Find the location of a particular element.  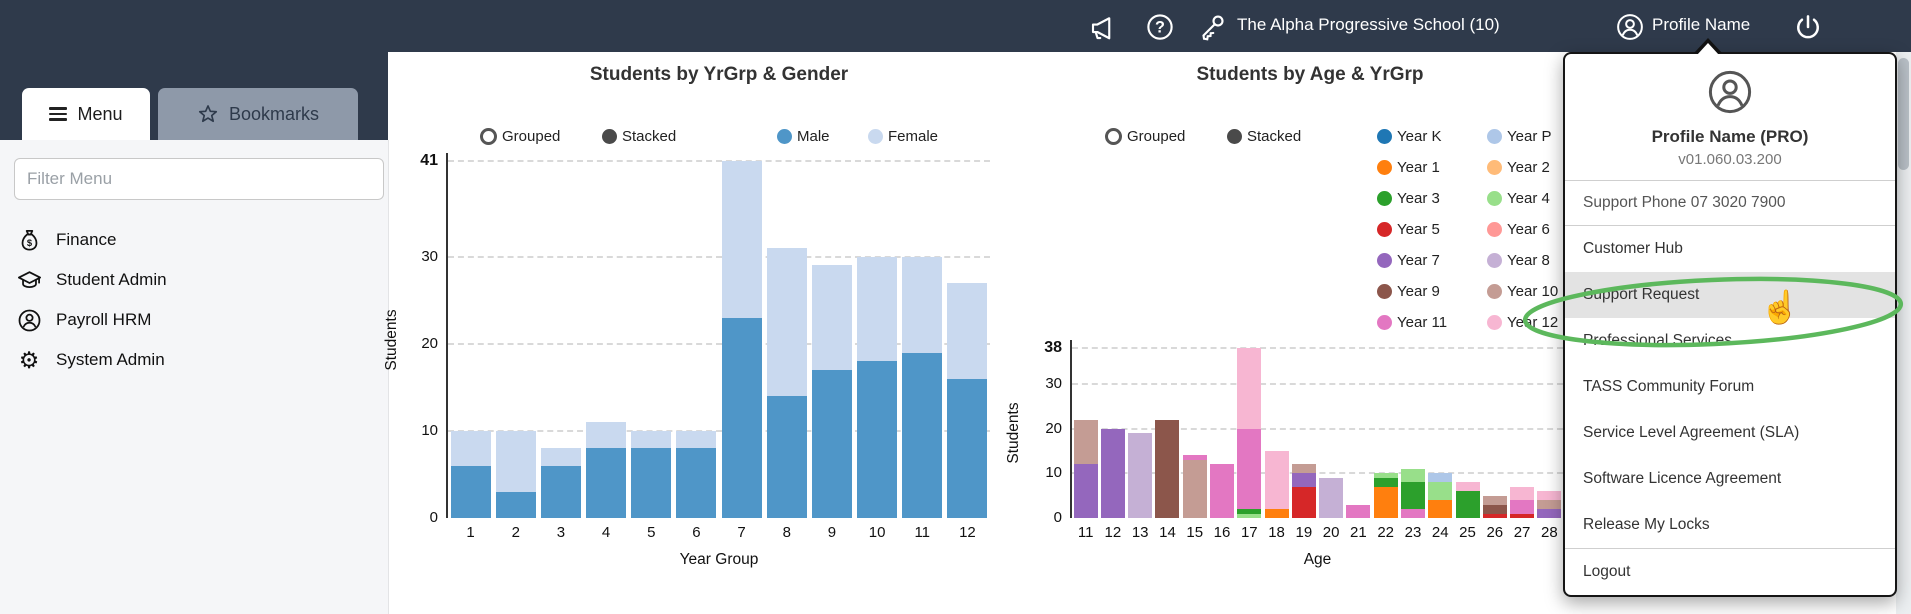

legend-label: Year 1 is located at coordinates (1418, 167).